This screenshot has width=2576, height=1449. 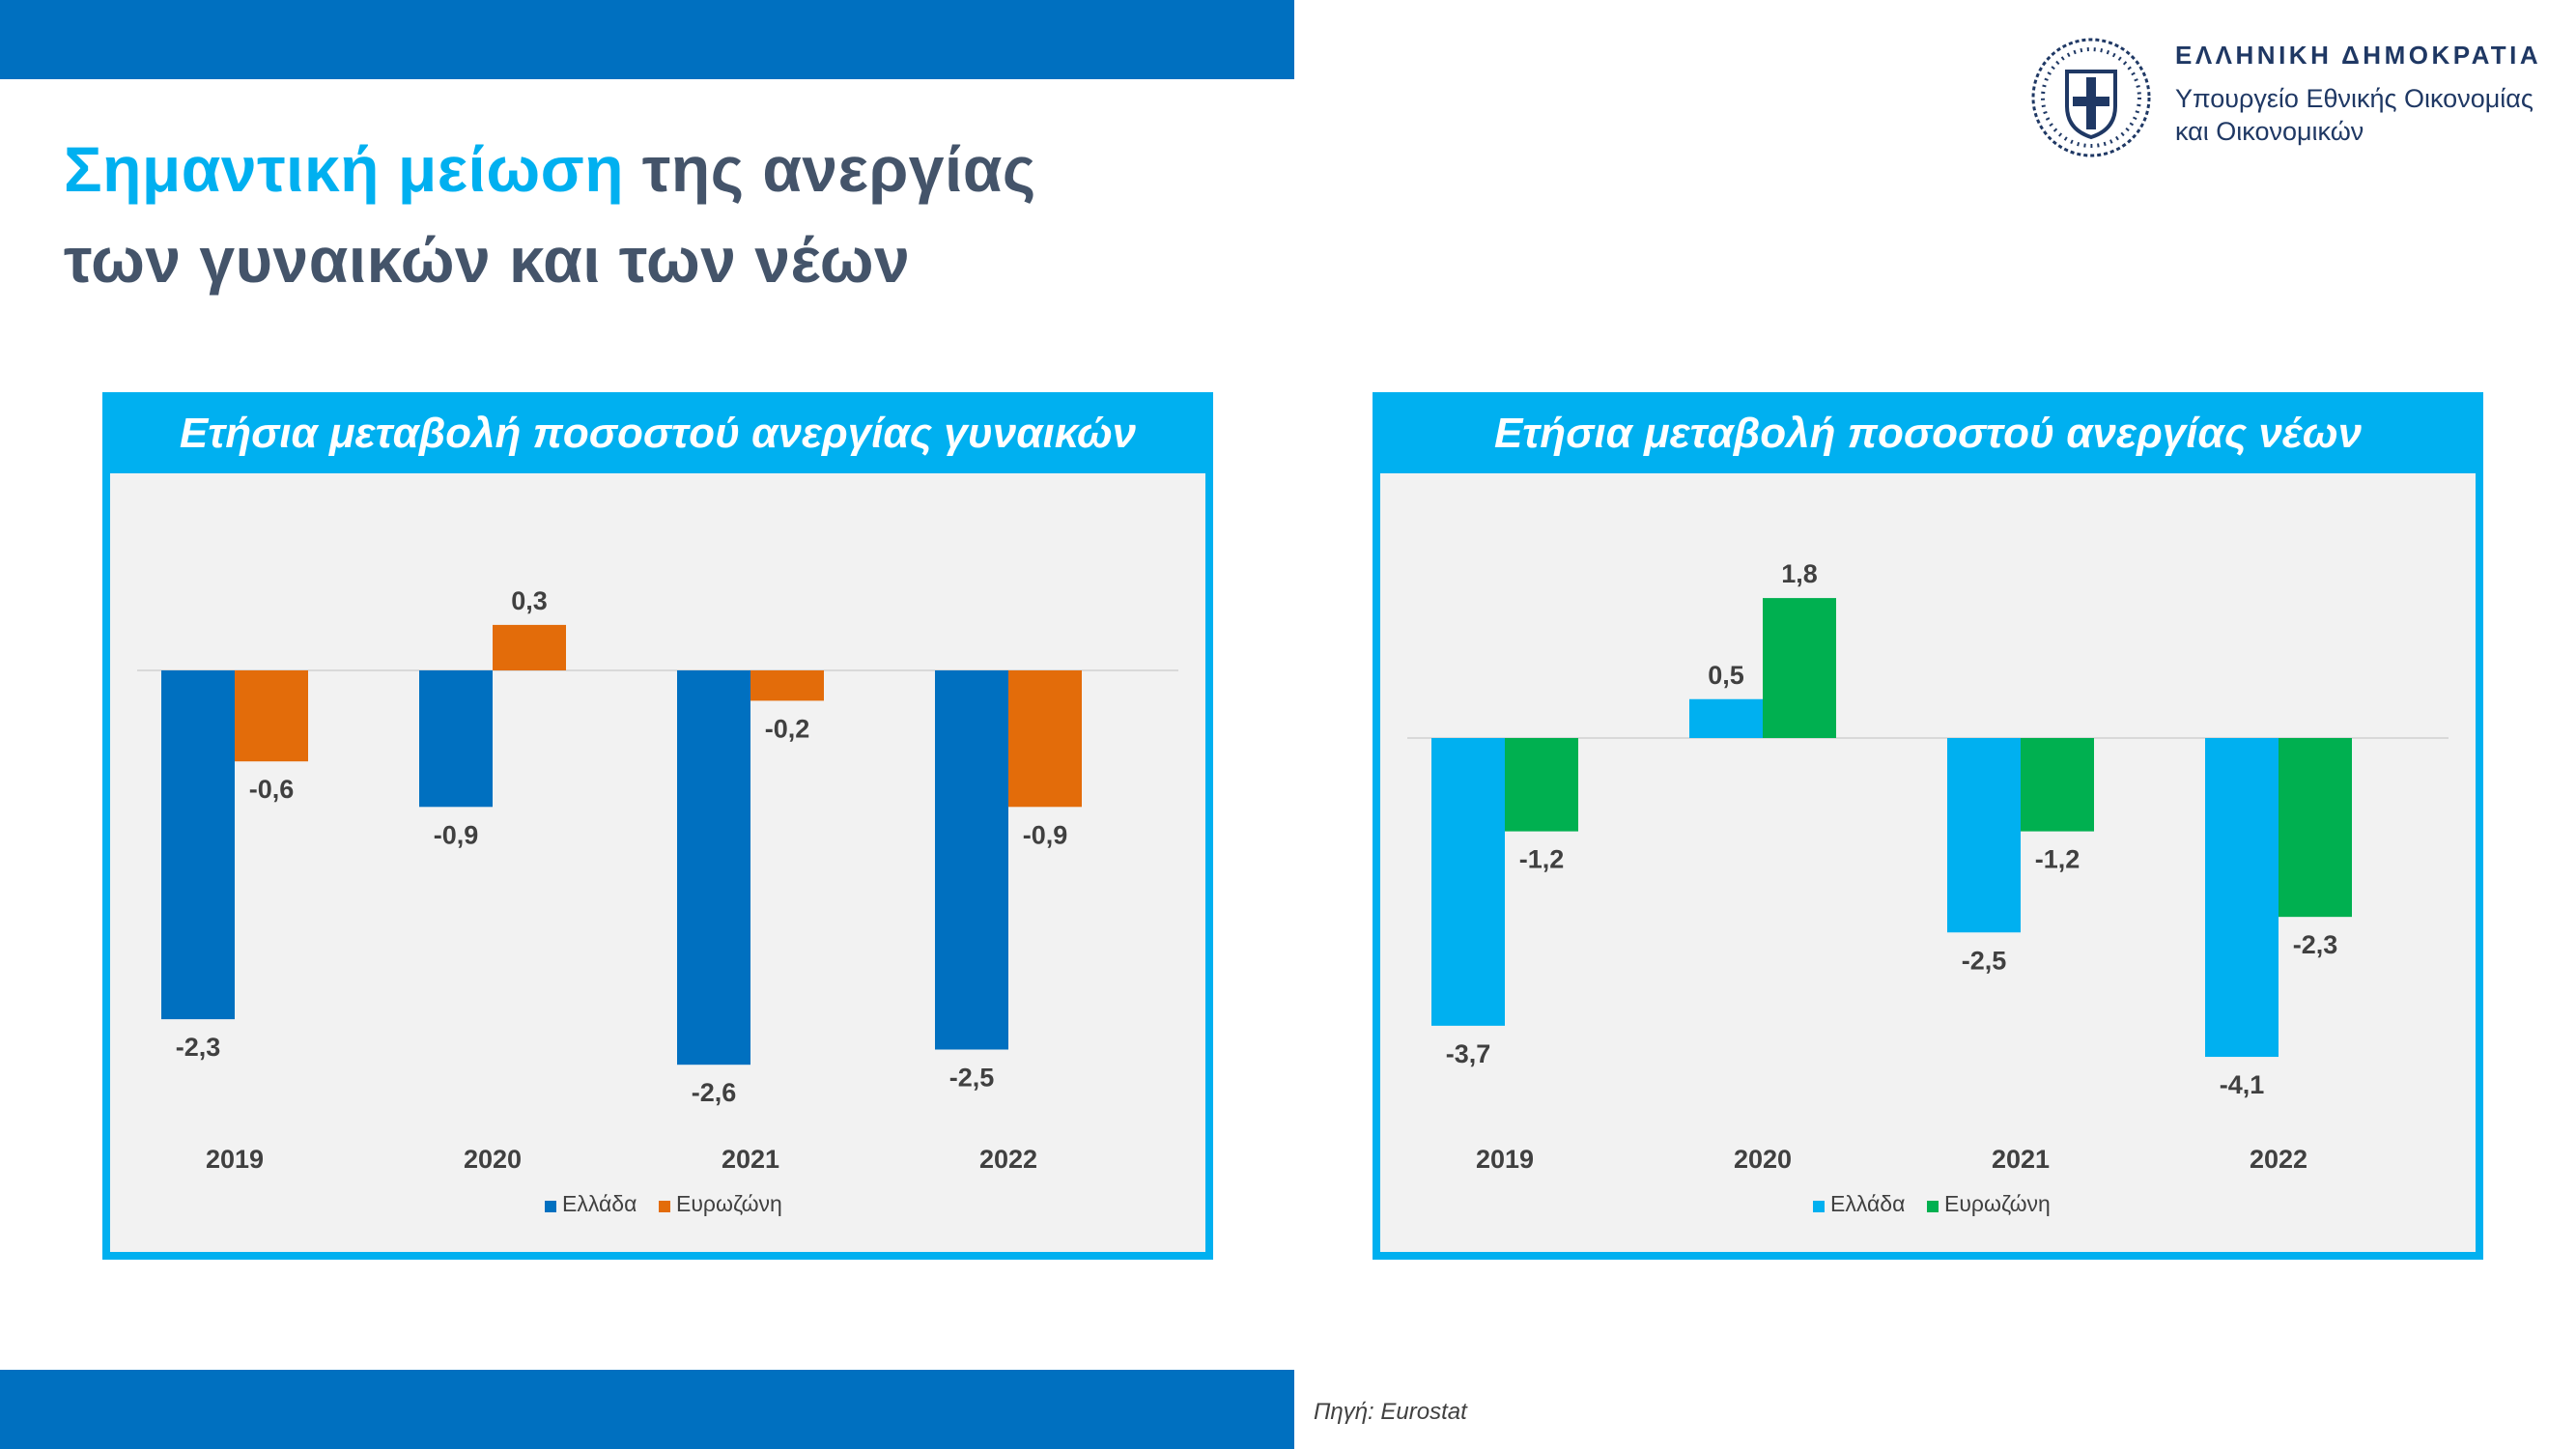 What do you see at coordinates (2354, 98) in the screenshot?
I see `ministry-name-line1: Υπουργείο Εθνικής Οικονομίας` at bounding box center [2354, 98].